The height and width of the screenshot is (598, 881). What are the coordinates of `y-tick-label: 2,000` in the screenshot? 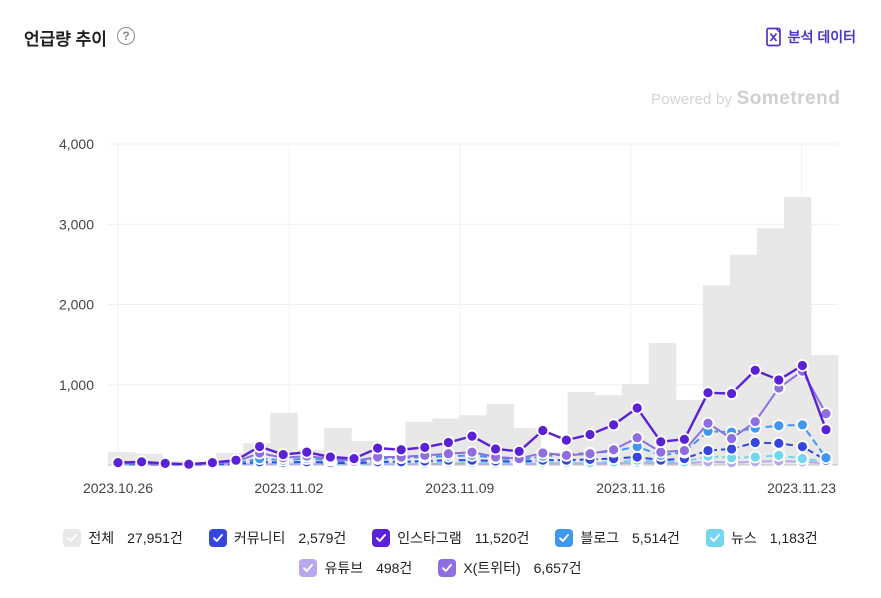 It's located at (76, 305).